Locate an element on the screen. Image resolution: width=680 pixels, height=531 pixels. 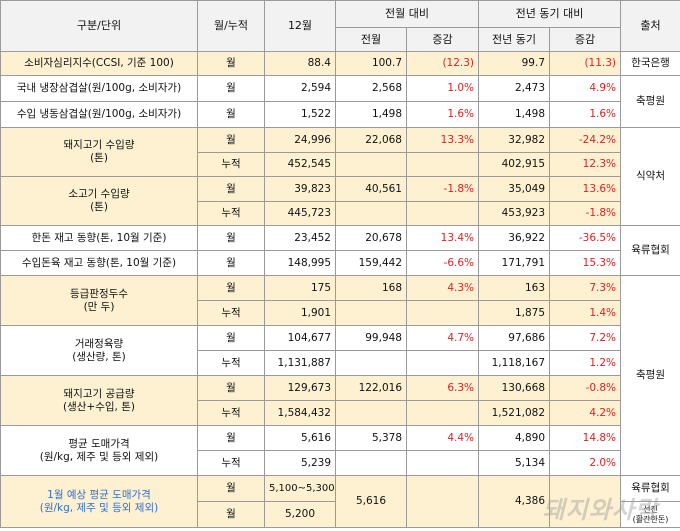
mom-cell: 6.3% is located at coordinates (442, 388).